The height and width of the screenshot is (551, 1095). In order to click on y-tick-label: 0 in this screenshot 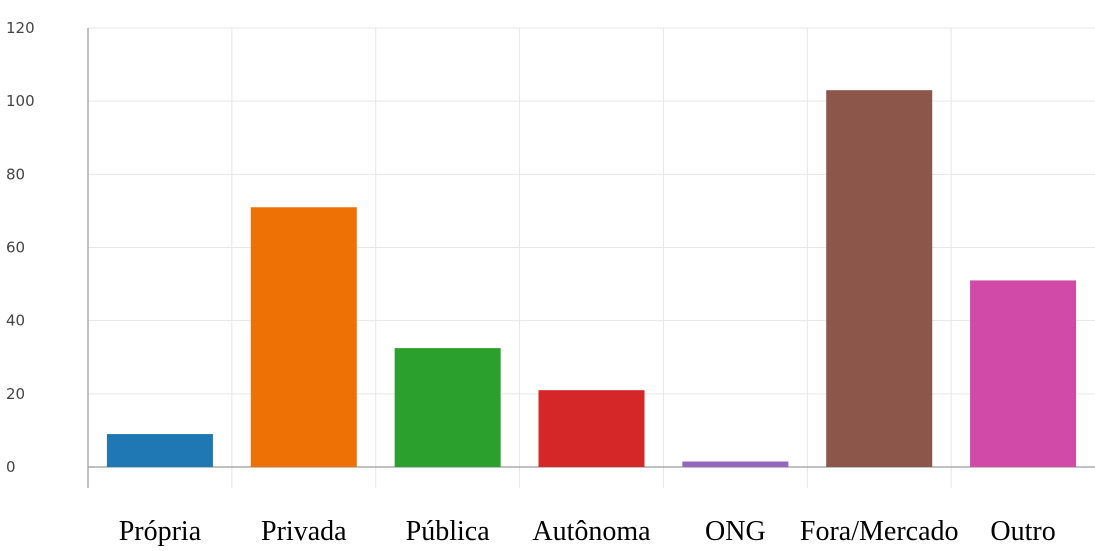, I will do `click(11, 467)`.